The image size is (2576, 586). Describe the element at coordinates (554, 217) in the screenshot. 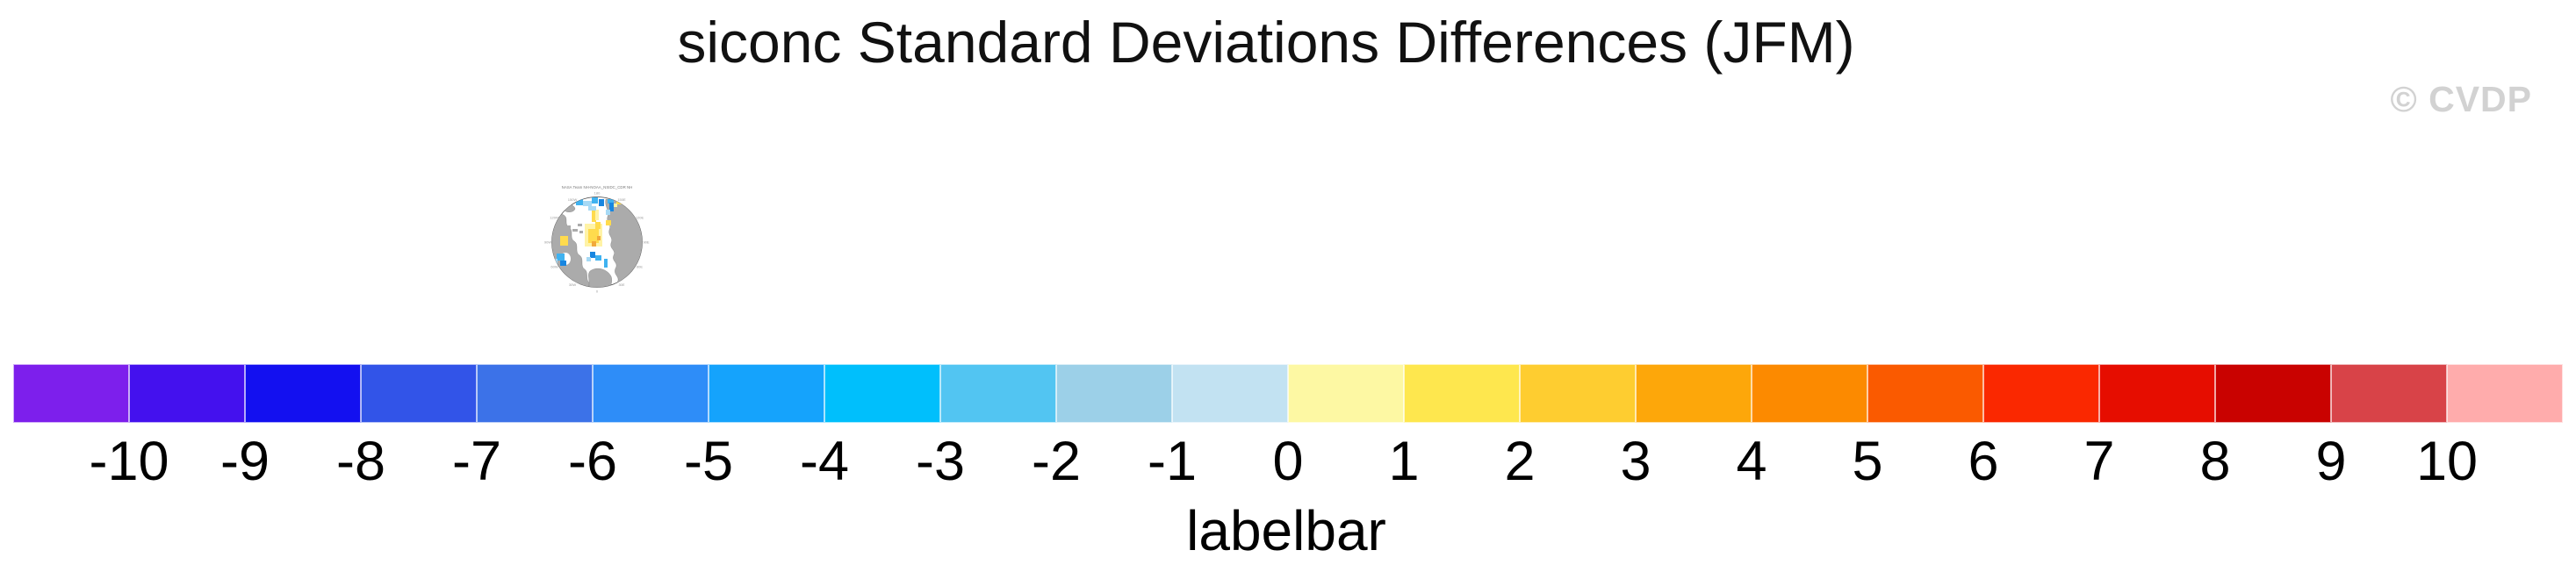

I see `map-meridian-label: 120W` at that location.